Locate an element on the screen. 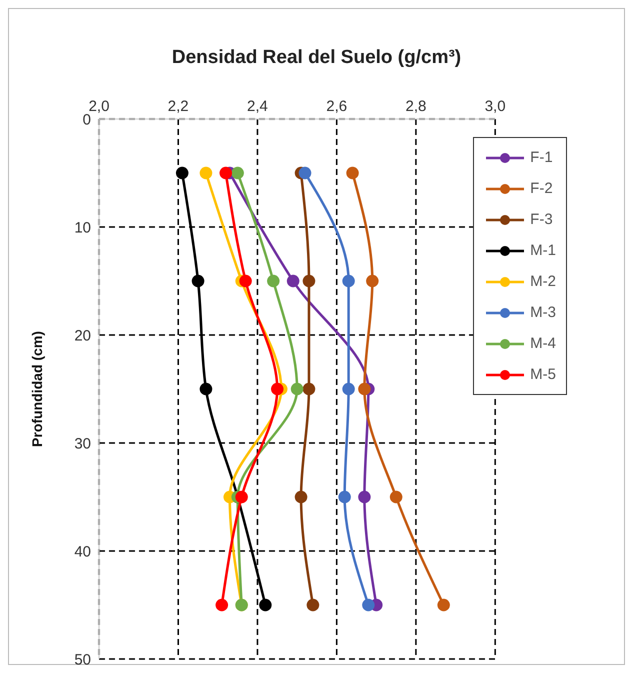  x-tick-label: 2,8 is located at coordinates (415, 106).